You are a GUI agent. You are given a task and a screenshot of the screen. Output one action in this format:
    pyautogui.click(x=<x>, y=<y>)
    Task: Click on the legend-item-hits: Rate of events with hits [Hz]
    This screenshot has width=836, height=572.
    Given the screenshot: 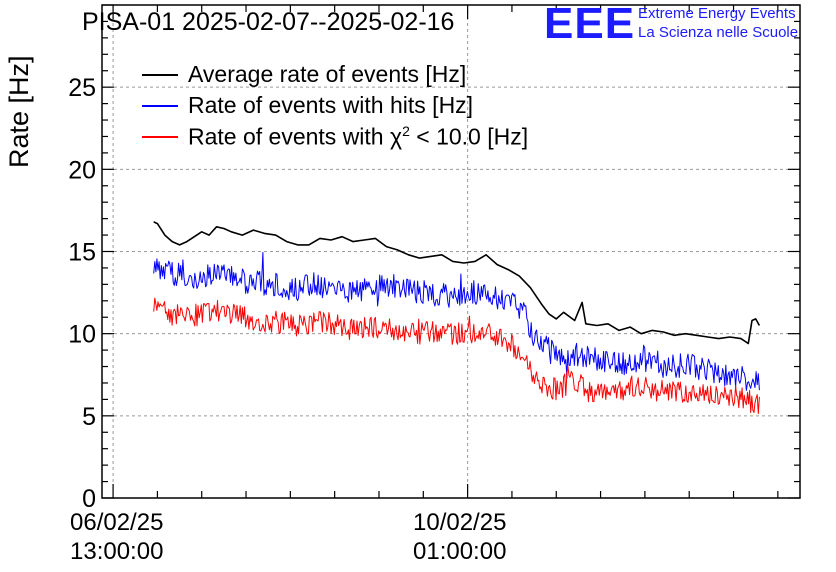 What is the action you would take?
    pyautogui.click(x=335, y=105)
    